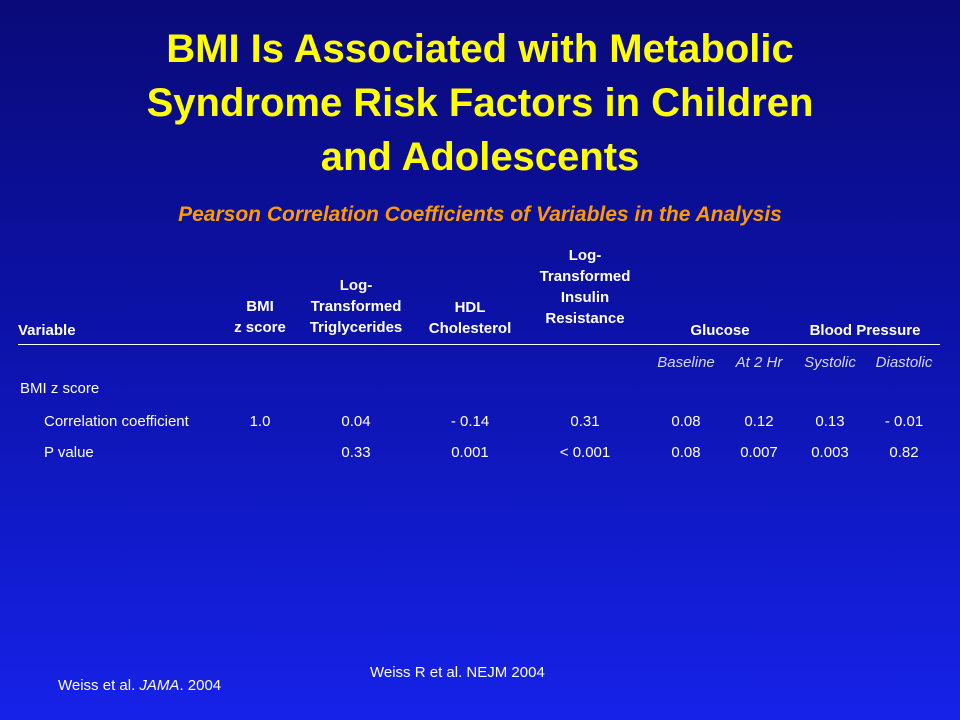 Image resolution: width=960 pixels, height=720 pixels. Describe the element at coordinates (686, 362) in the screenshot. I see `subheader-baseline: Baseline` at that location.